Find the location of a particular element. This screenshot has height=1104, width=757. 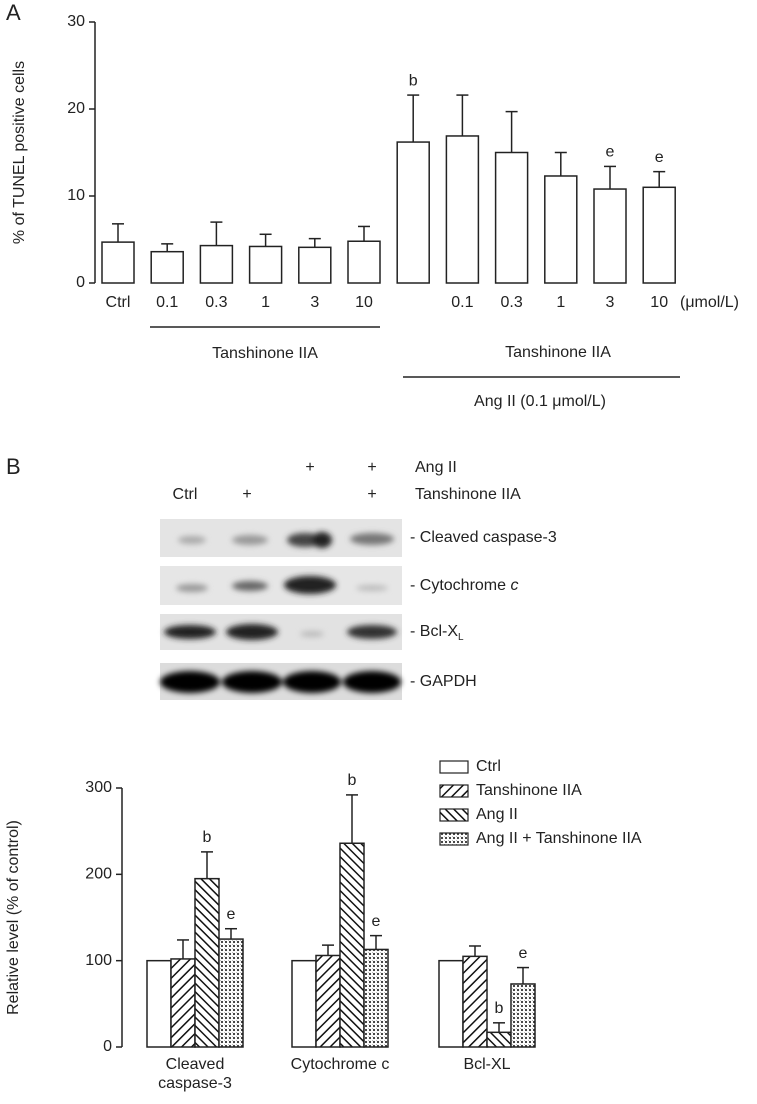

y-axis-label: Relative level (% of control) is located at coordinates (13, 917).